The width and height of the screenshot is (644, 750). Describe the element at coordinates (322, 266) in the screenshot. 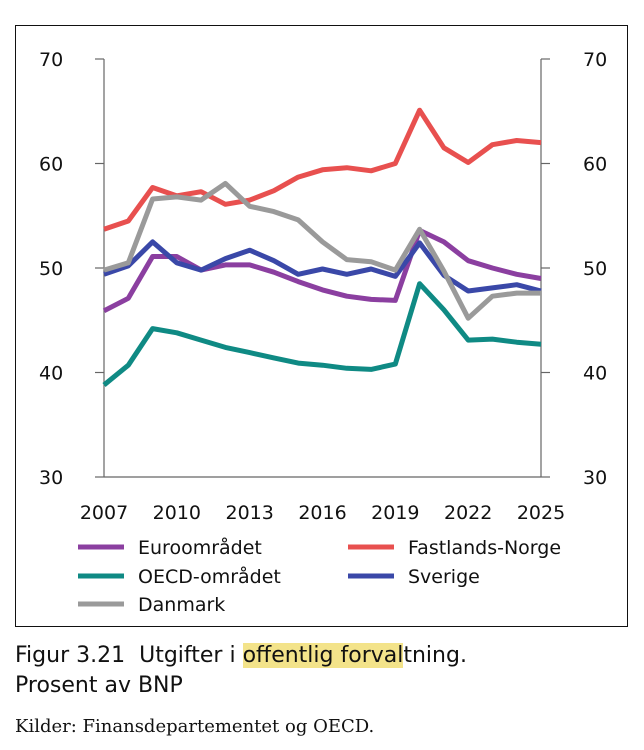

I see `series-line-sverige` at that location.